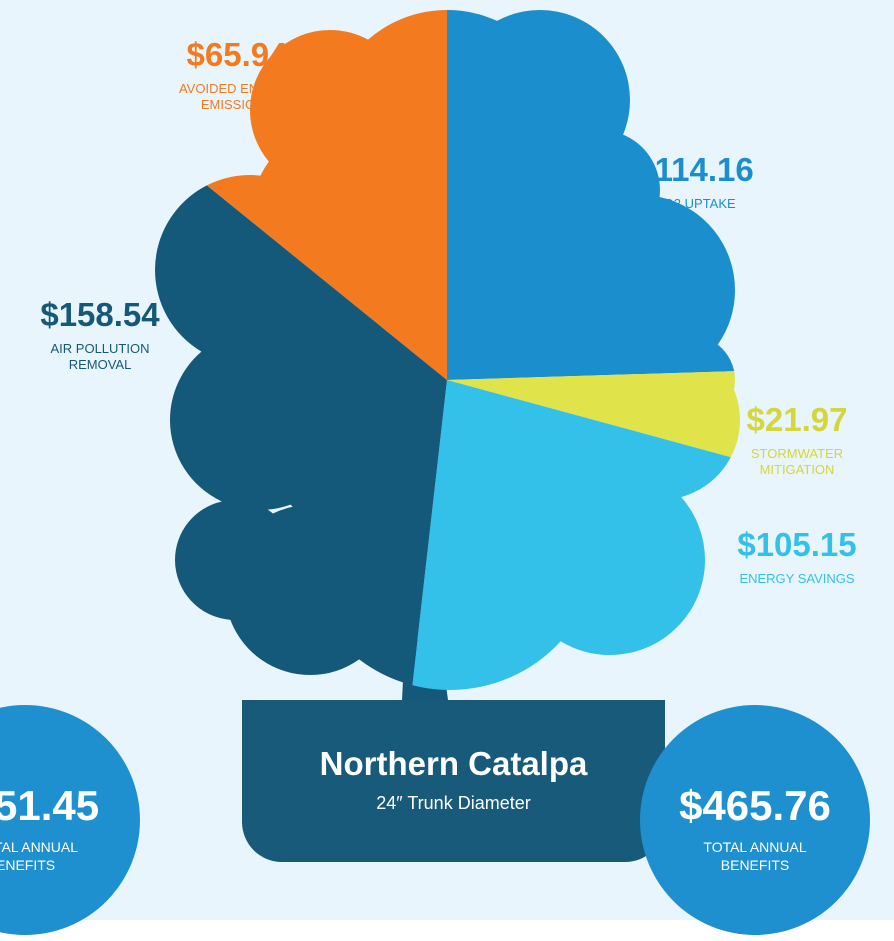 The image size is (894, 941). I want to click on pie-slice, so click(593, 429).